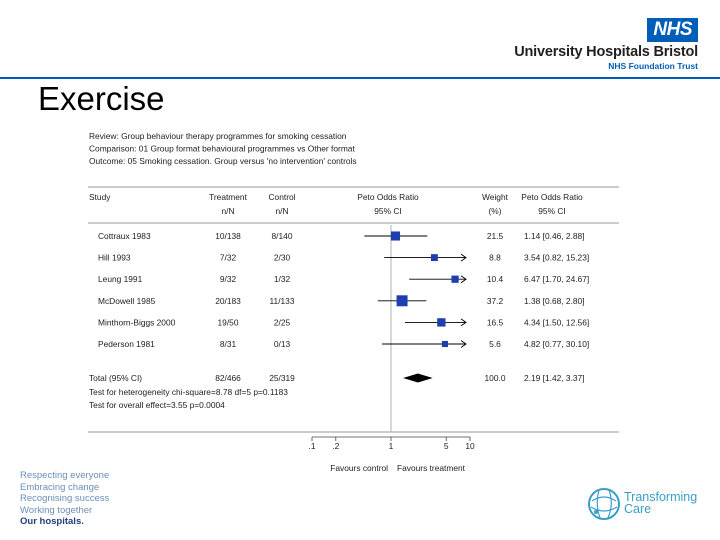  What do you see at coordinates (554, 301) in the screenshot?
I see `ci-text: 1.38 [0.68, 2.80]` at bounding box center [554, 301].